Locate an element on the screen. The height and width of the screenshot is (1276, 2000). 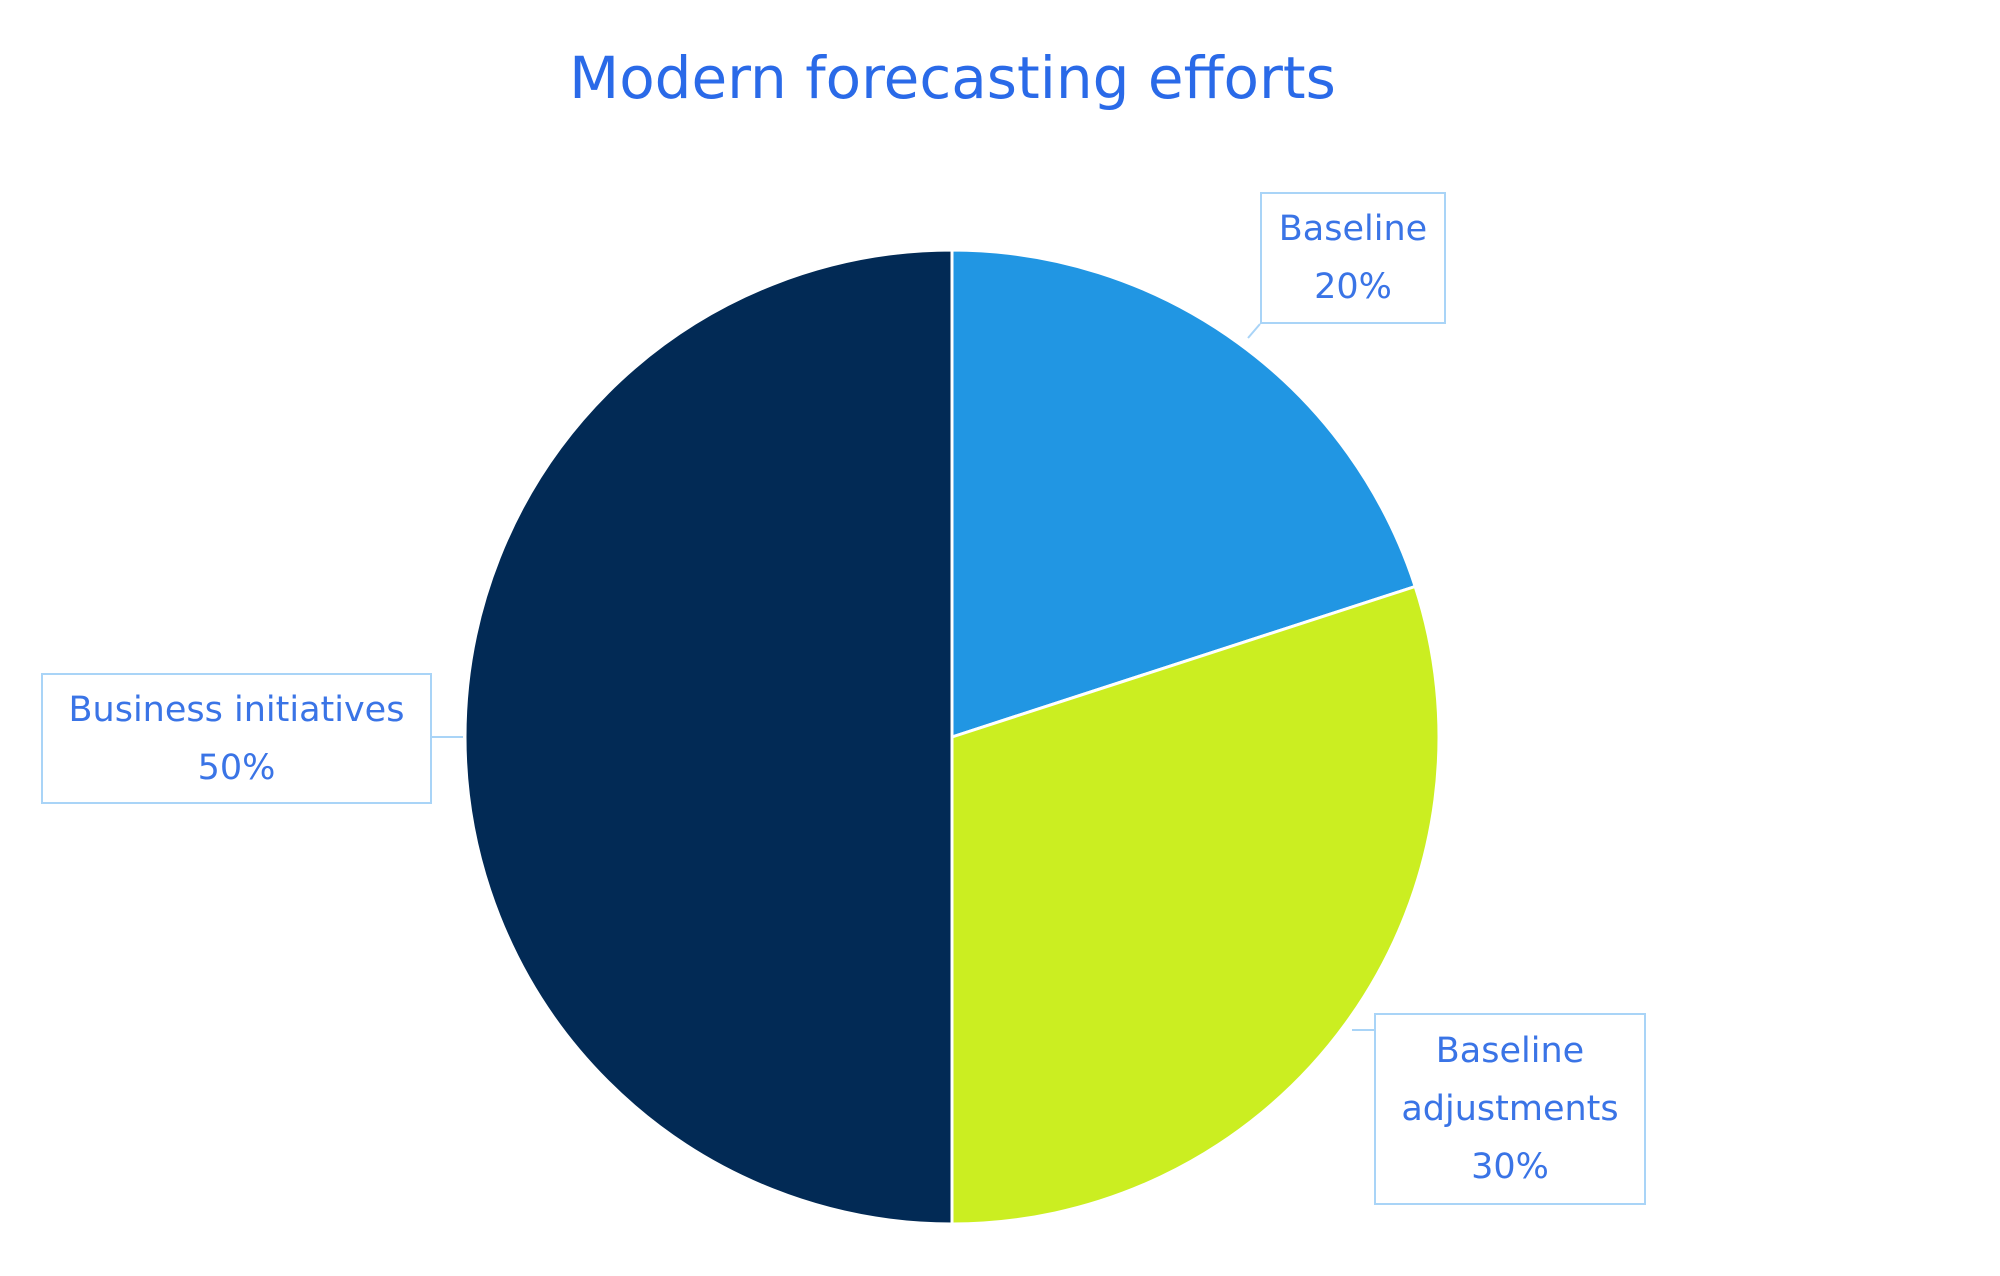
label-category: Baseline adjustments is located at coordinates (1510, 1080).